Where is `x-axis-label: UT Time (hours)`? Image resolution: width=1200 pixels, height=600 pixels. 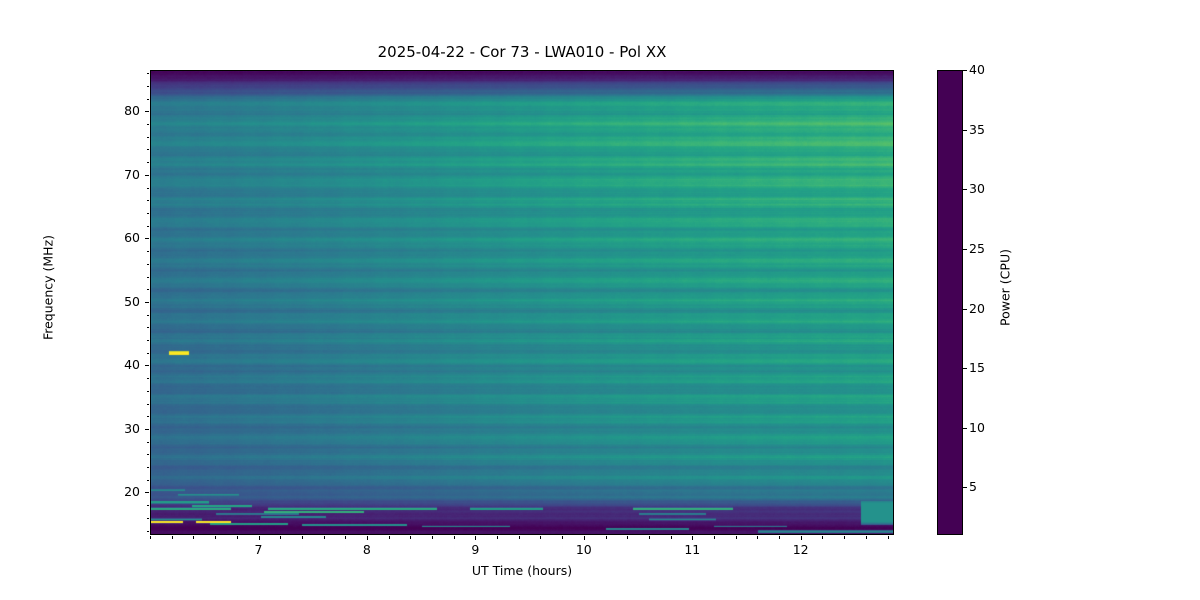 x-axis-label: UT Time (hours) is located at coordinates (522, 570).